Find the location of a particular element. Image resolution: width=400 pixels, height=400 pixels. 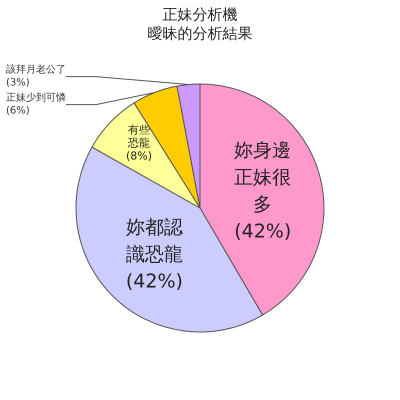

chart-subtitle: 曖昧的分析結果 is located at coordinates (200, 33).